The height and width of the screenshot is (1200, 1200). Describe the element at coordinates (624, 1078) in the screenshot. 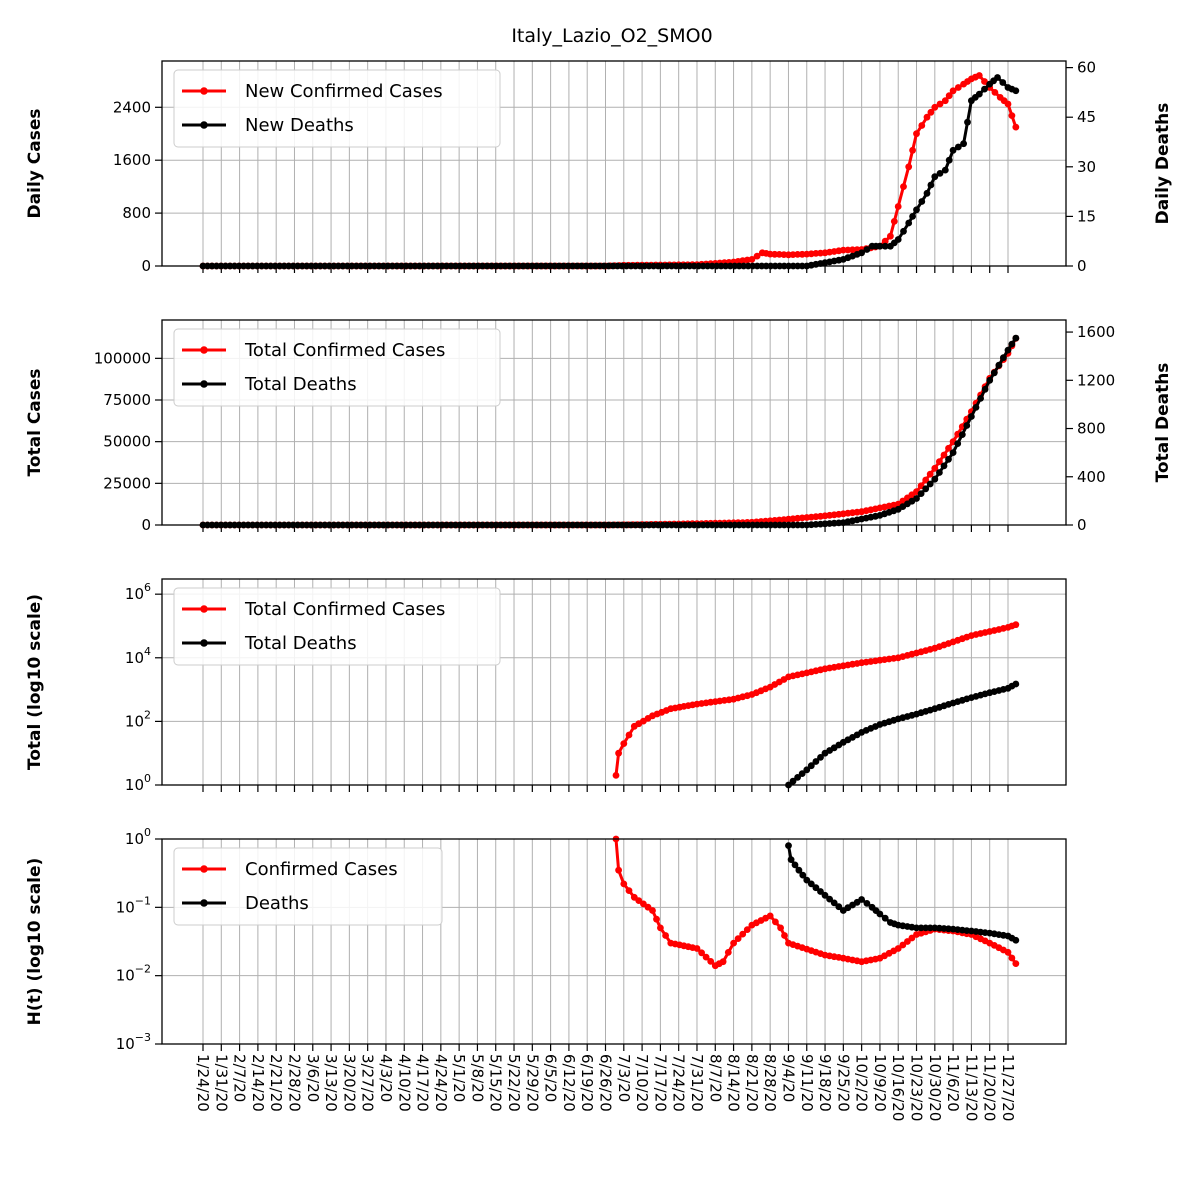

I see `x-tick-label: 7/3/20` at that location.